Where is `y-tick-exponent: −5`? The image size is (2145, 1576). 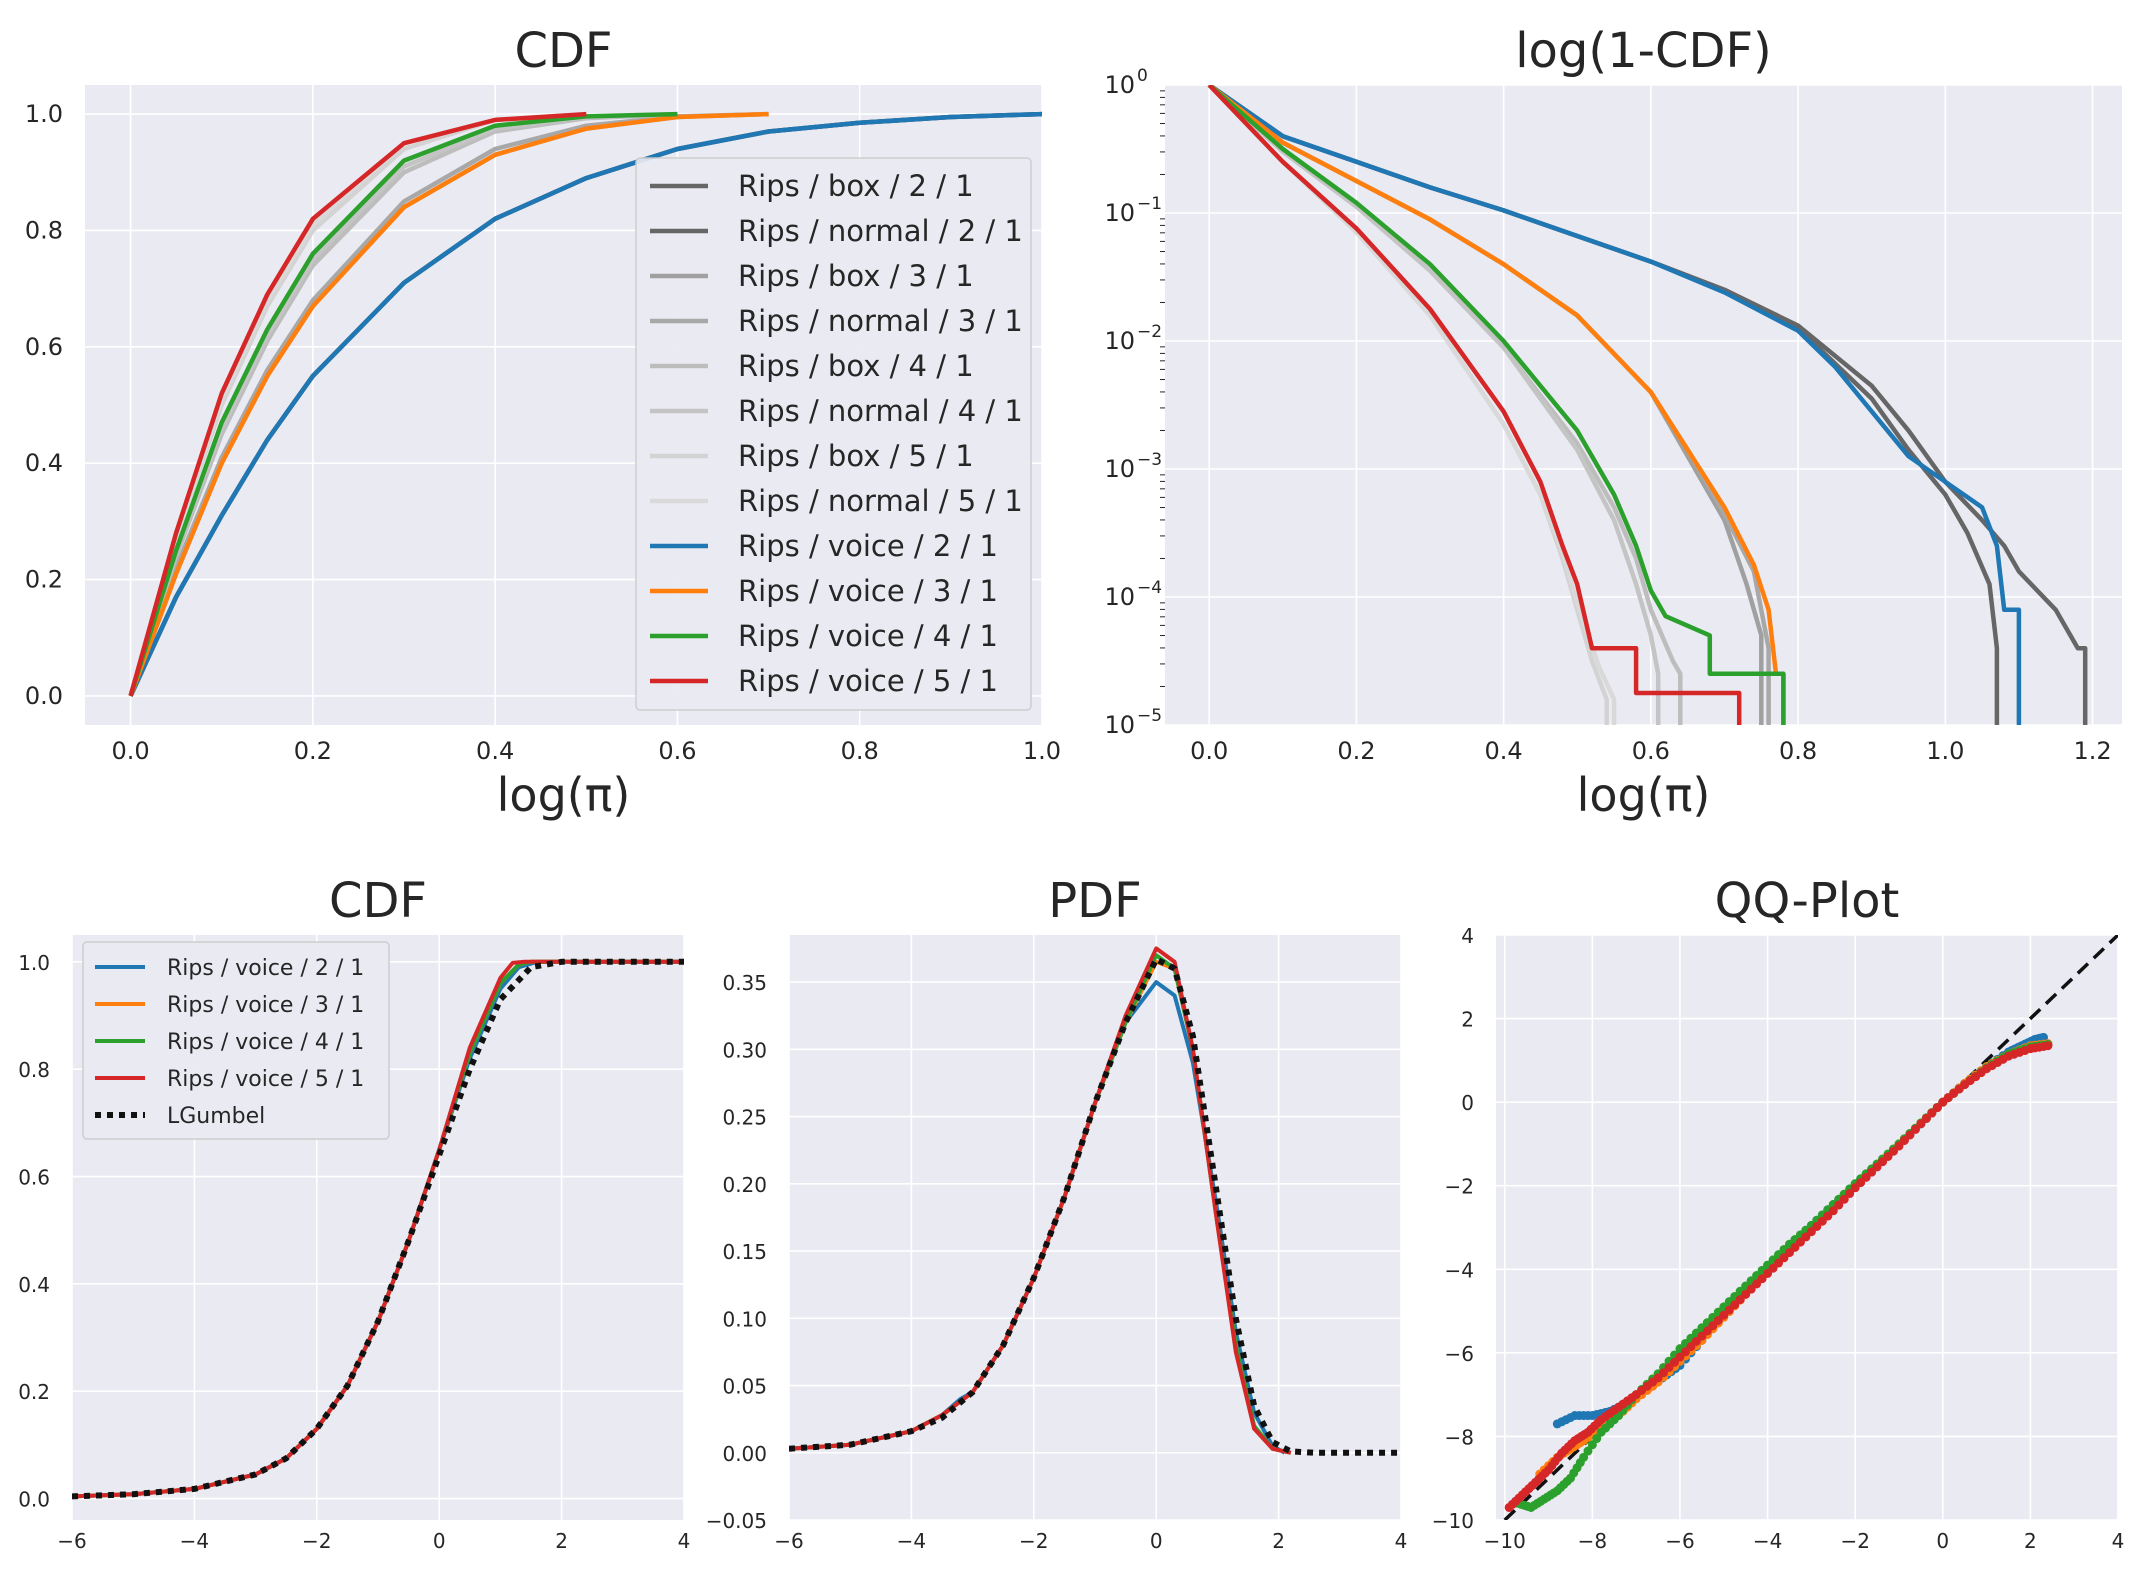
y-tick-exponent: −5 is located at coordinates (1149, 716).